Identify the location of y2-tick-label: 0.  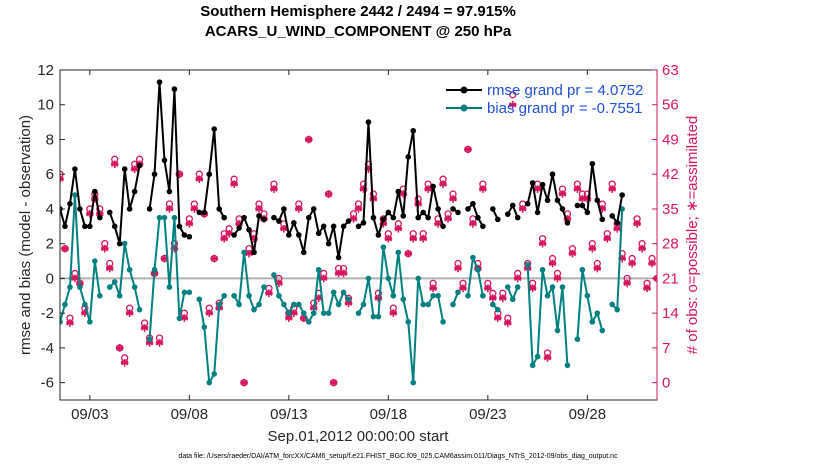
(666, 383).